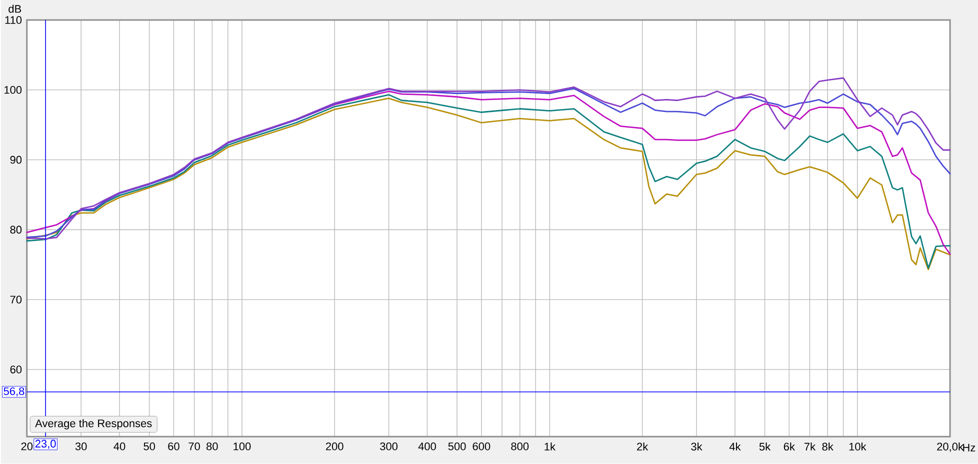 The height and width of the screenshot is (464, 978). I want to click on x-axis-title: Hz, so click(969, 448).